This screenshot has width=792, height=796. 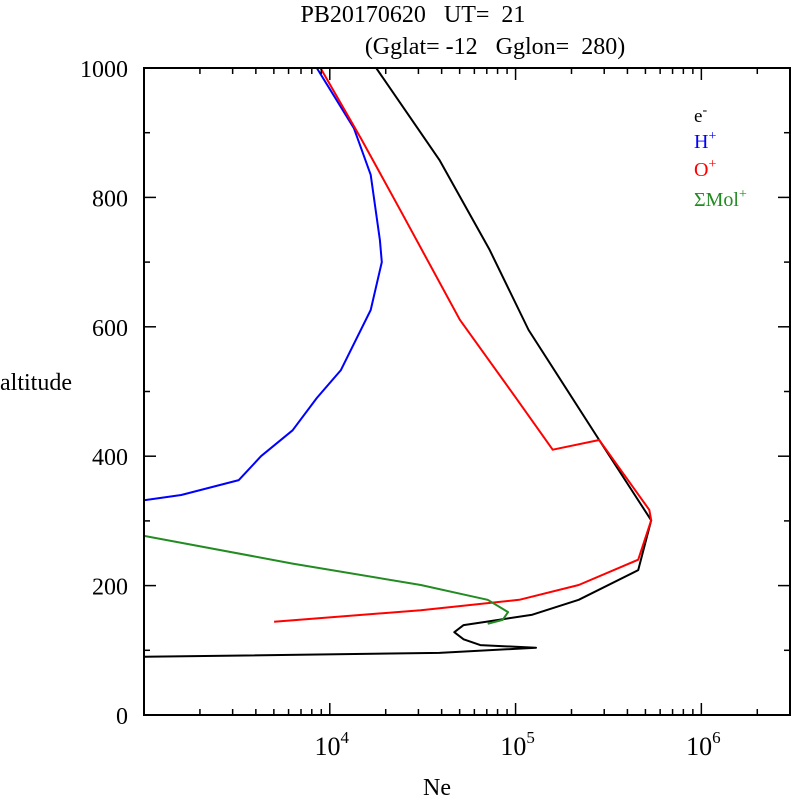 I want to click on legend-label: O, so click(x=701, y=170).